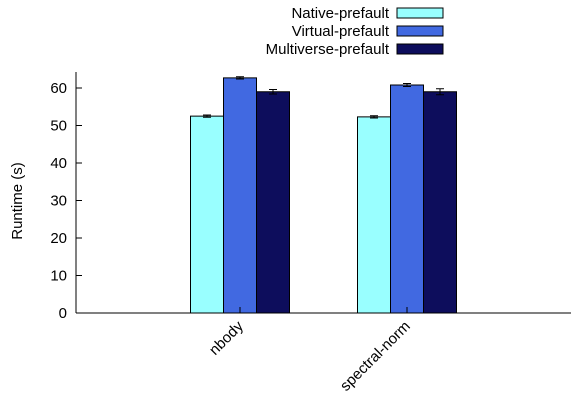 This screenshot has height=403, width=571. I want to click on legend-label: Virtual-prefault, so click(341, 31).